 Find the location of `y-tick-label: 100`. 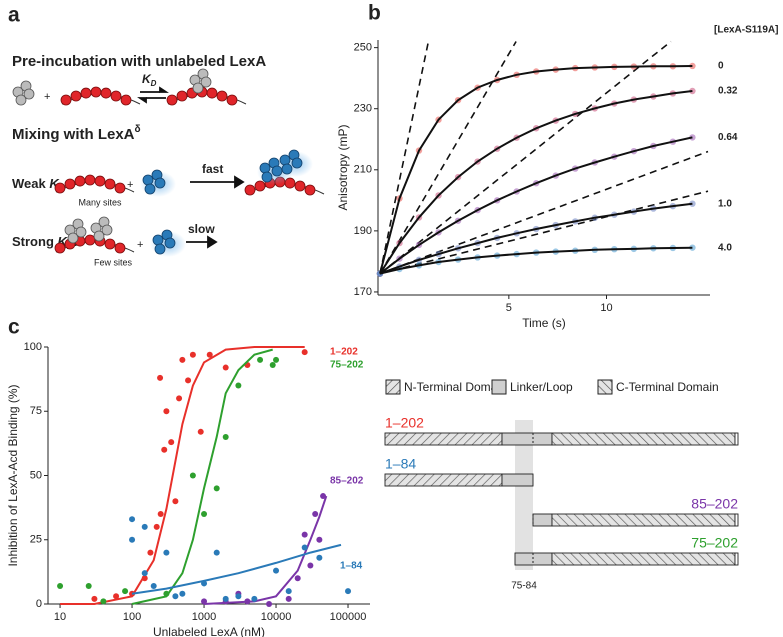

y-tick-label: 100 is located at coordinates (33, 347).